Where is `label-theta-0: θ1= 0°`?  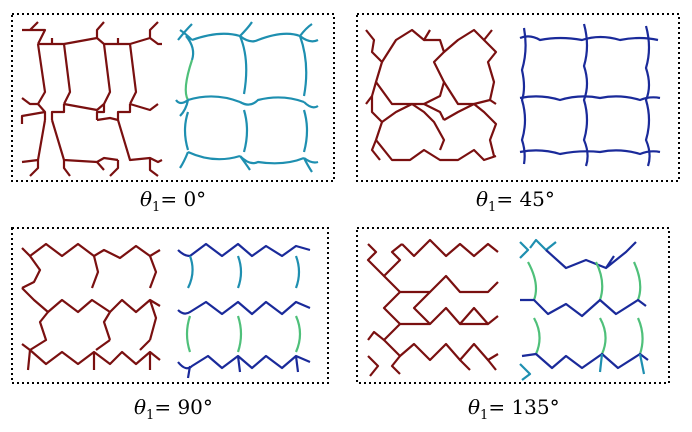
label-theta-0: θ1= 0° is located at coordinates (173, 201).